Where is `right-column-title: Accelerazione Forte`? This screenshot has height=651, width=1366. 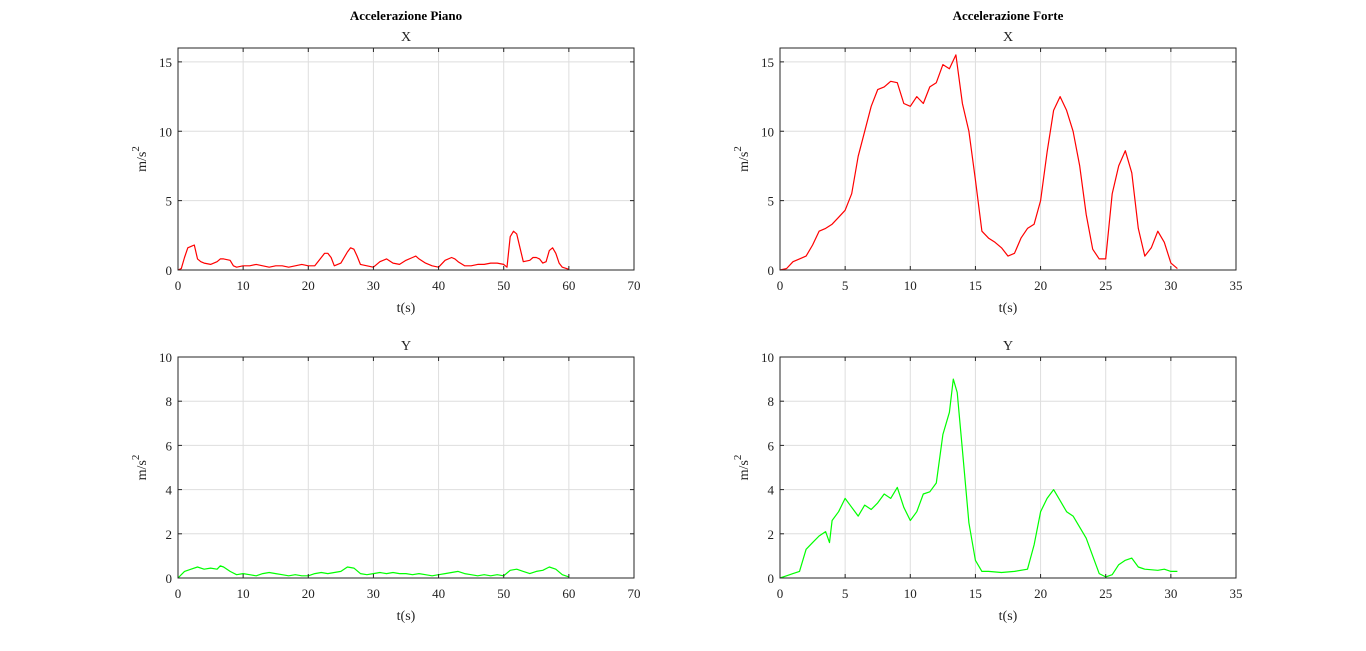
right-column-title: Accelerazione Forte is located at coordinates (1008, 15).